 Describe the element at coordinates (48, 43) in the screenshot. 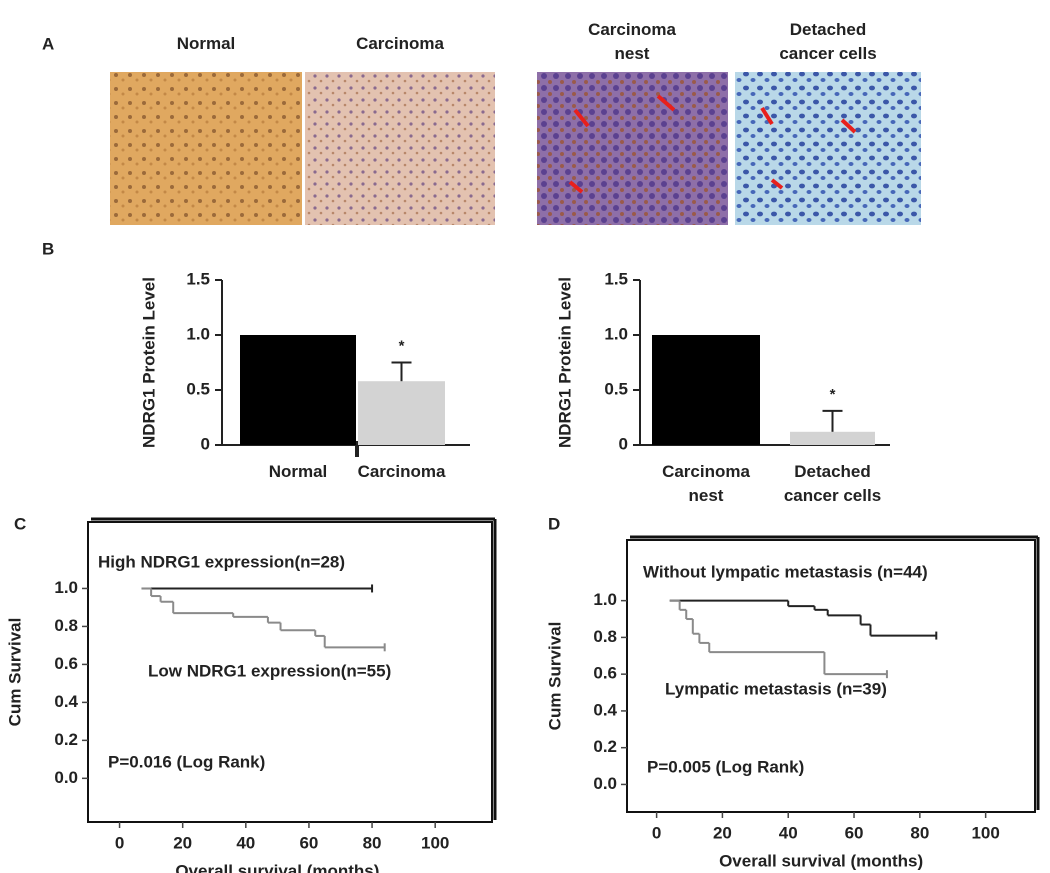

I see `panel-label: A` at that location.